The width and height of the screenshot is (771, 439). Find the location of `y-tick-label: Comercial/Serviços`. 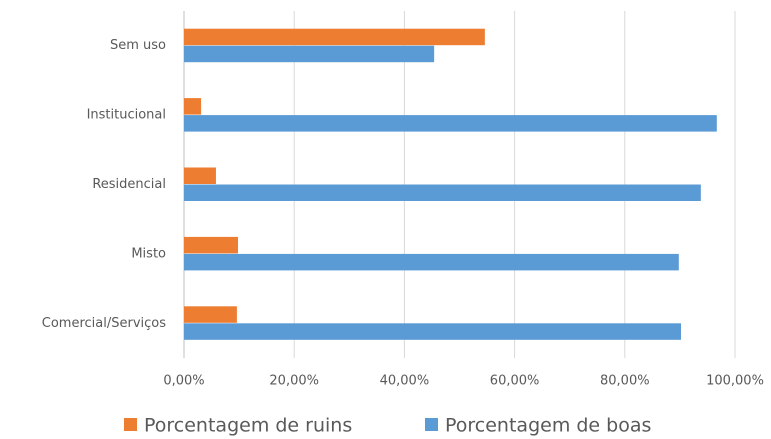

y-tick-label: Comercial/Serviços is located at coordinates (104, 323).